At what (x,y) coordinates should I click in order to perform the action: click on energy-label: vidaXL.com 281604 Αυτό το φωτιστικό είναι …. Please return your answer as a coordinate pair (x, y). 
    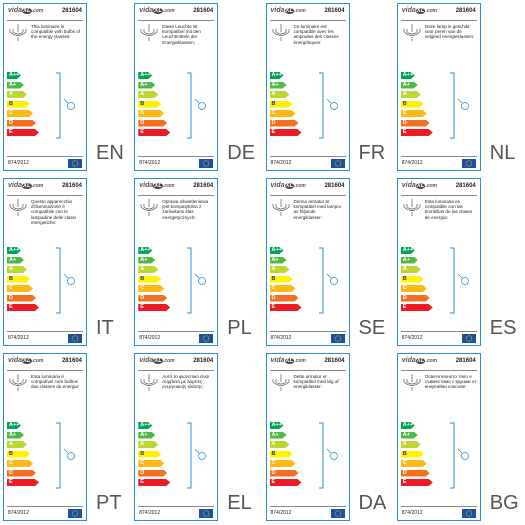
    Looking at the image, I should click on (176, 437).